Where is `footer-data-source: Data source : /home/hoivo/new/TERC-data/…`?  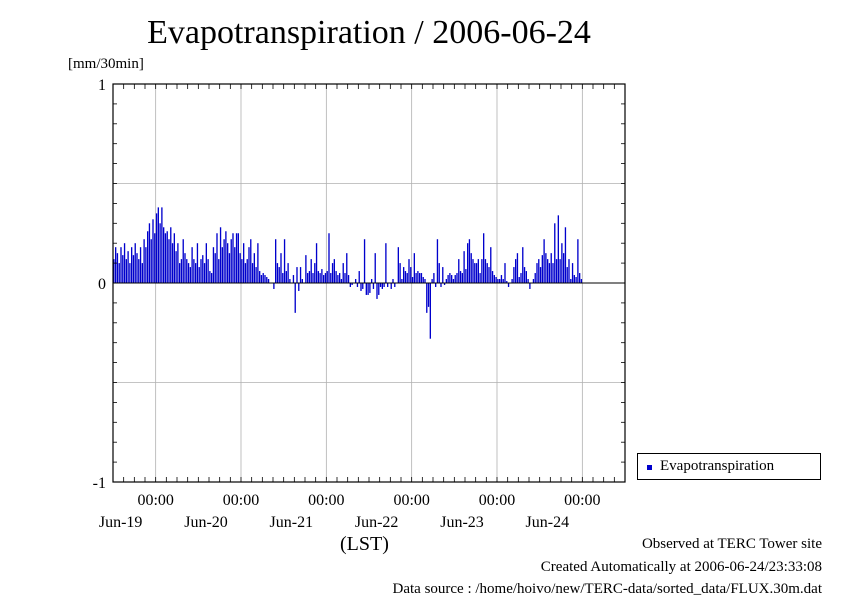
footer-data-source: Data source : /home/hoivo/new/TERC-data/… is located at coordinates (607, 589).